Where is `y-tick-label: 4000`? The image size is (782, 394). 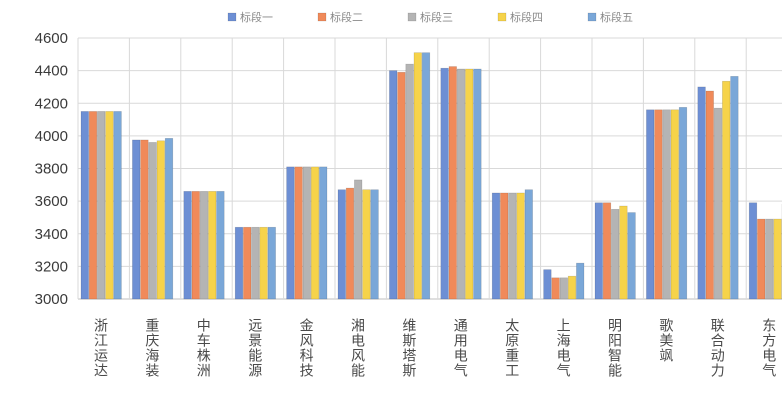
y-tick-label: 4000 is located at coordinates (51, 136).